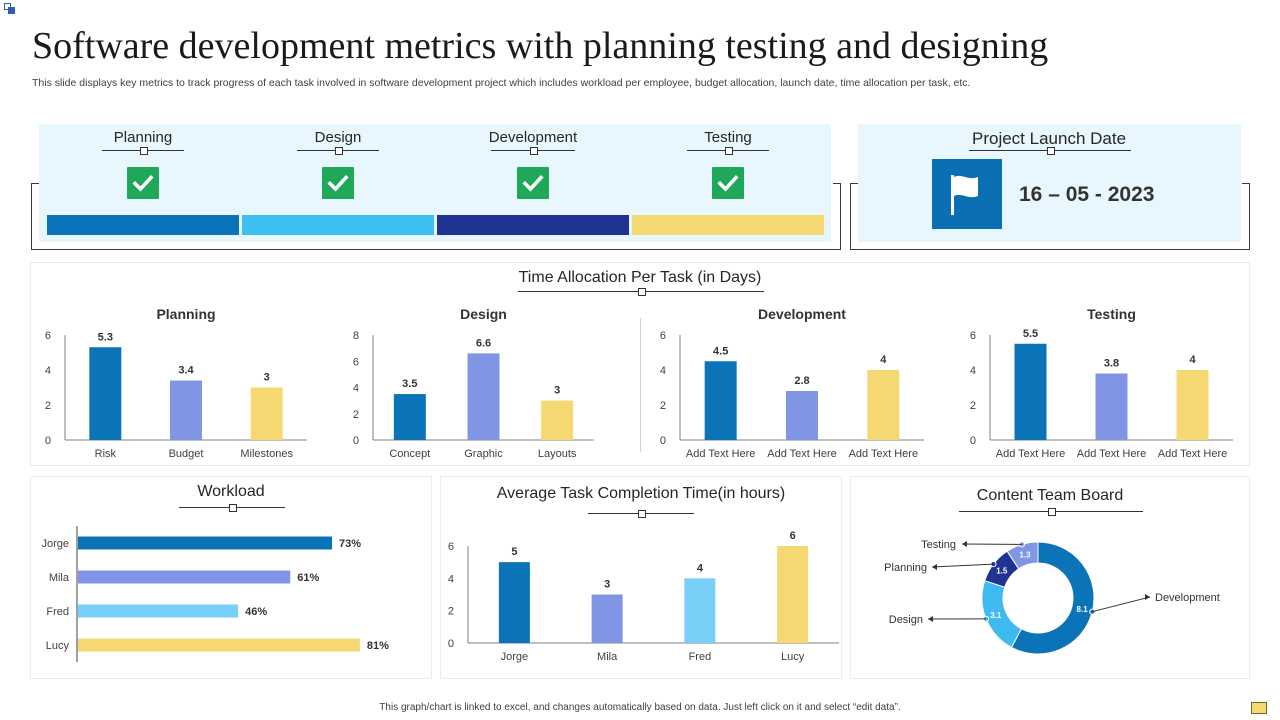  I want to click on stage-bar-development, so click(533, 225).